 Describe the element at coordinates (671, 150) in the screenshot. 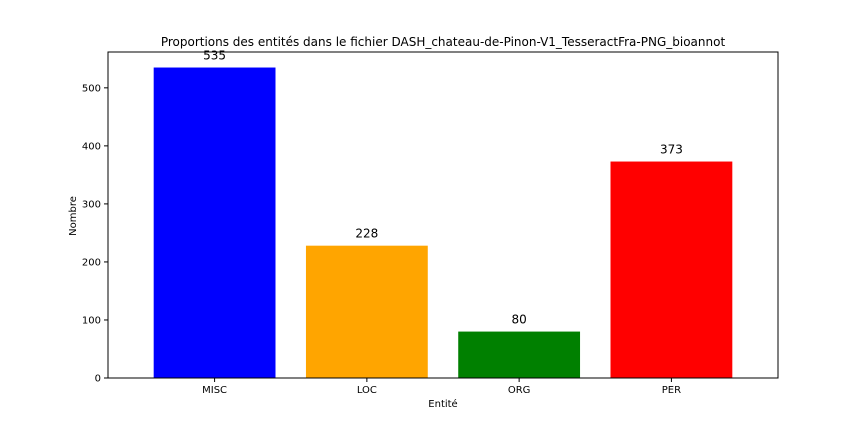

I see `data-label-per: 373` at that location.